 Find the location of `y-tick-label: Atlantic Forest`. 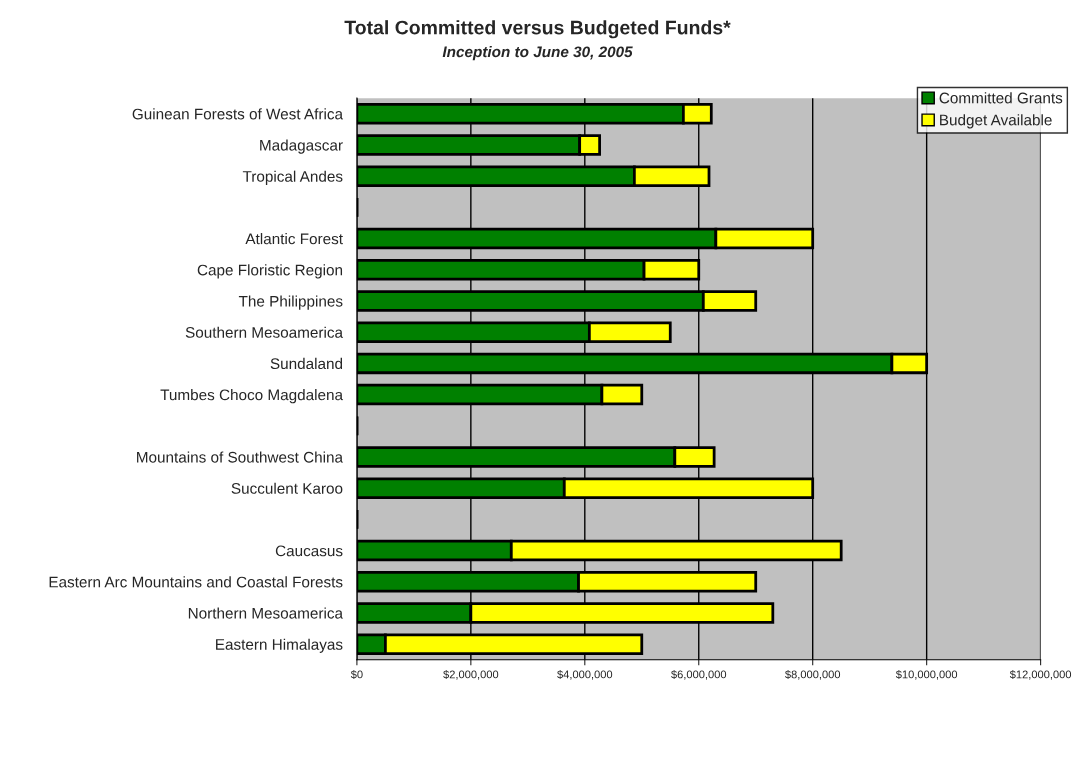

y-tick-label: Atlantic Forest is located at coordinates (294, 239).